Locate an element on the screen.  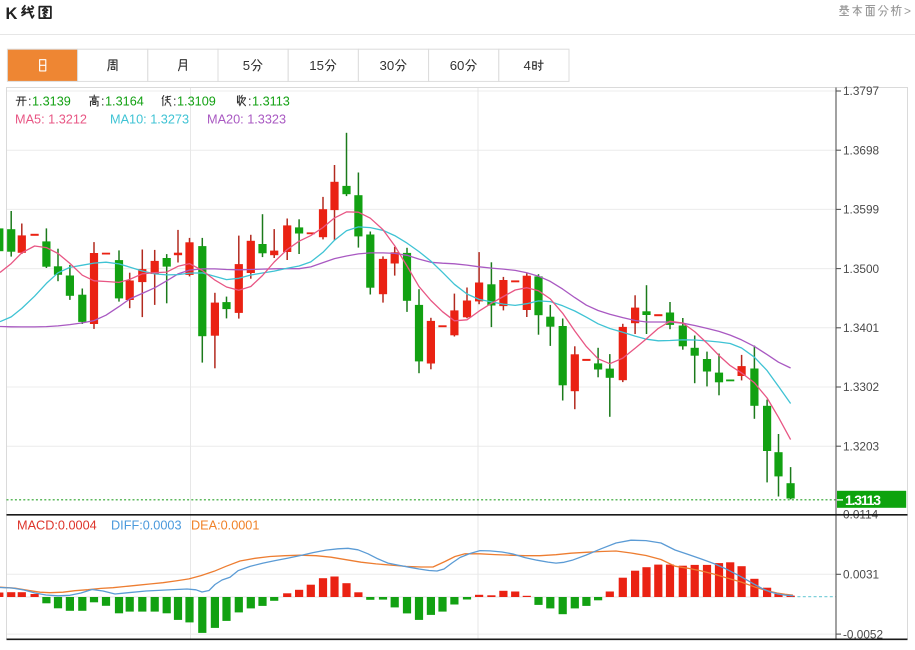
svg-text: 1.3139 is located at coordinates (51, 102).